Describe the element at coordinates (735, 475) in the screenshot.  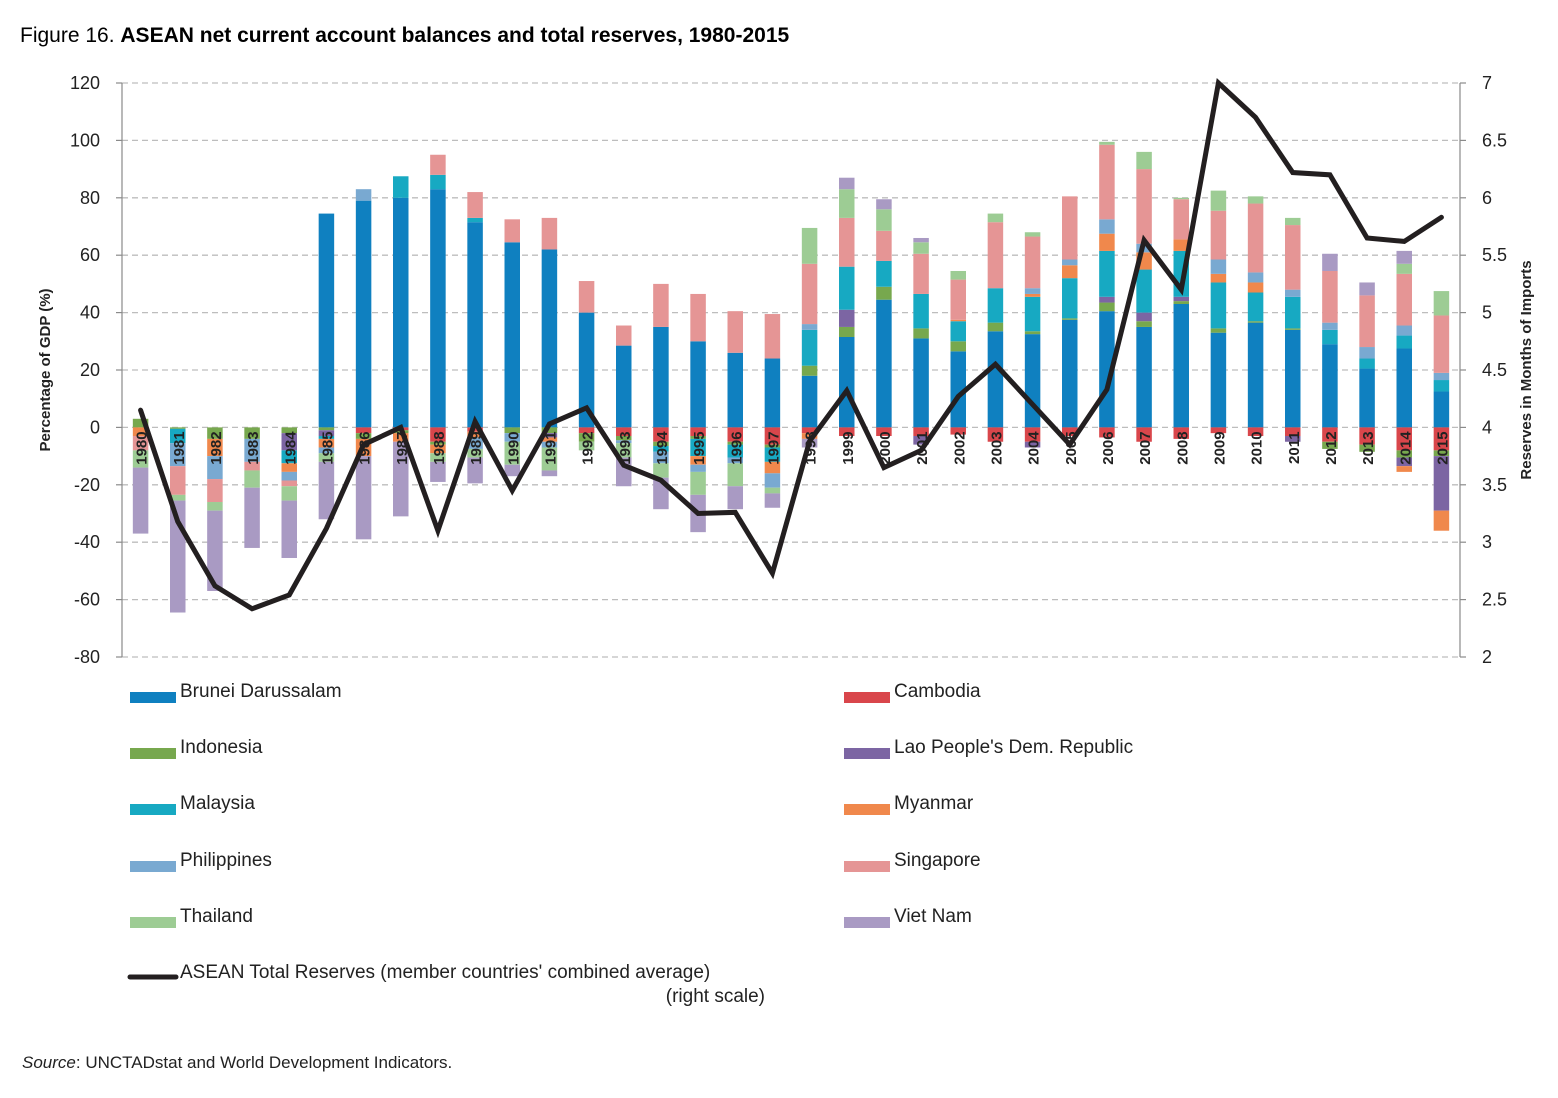
I see `bar-thailand-1996` at that location.